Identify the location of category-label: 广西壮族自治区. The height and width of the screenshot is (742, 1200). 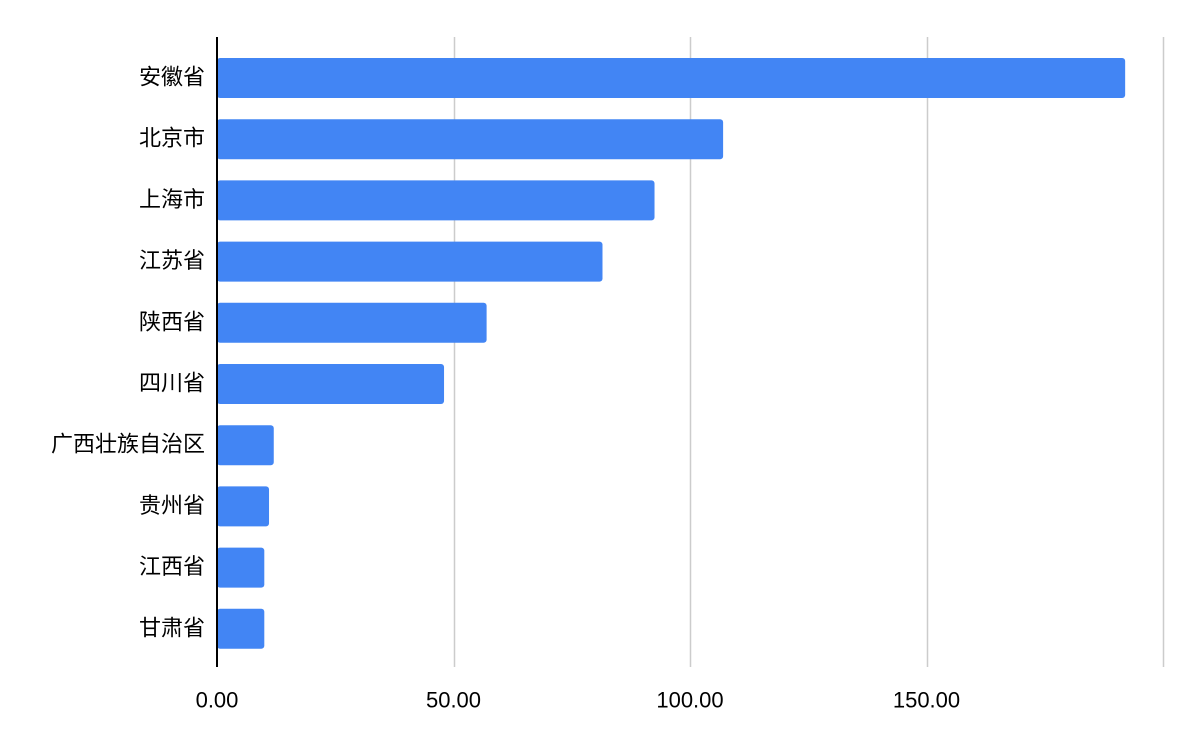
(128, 445).